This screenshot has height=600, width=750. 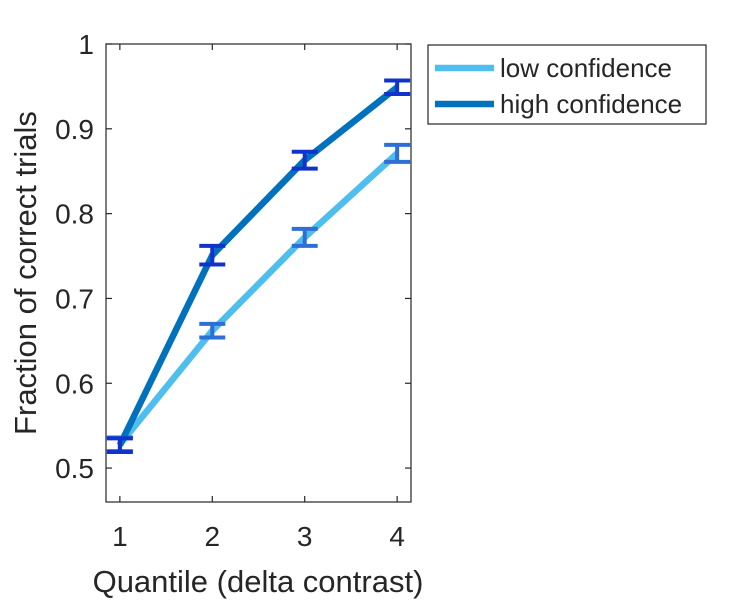 What do you see at coordinates (74, 129) in the screenshot?
I see `y-tick-label: 0.9` at bounding box center [74, 129].